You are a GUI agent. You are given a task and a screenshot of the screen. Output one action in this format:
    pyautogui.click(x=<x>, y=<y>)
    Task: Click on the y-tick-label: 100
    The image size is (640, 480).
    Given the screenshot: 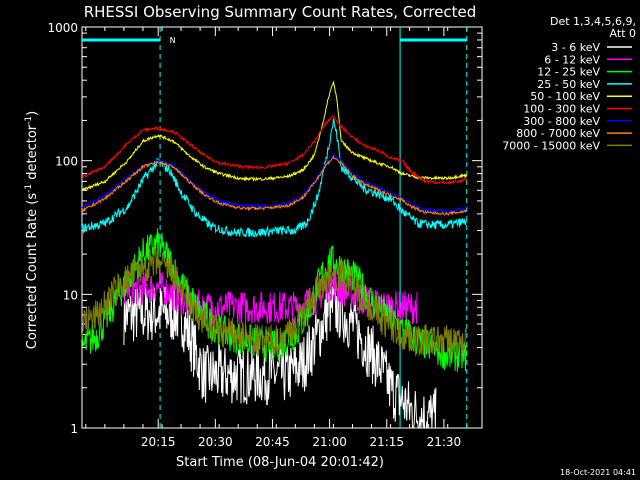 What is the action you would take?
    pyautogui.click(x=66, y=162)
    